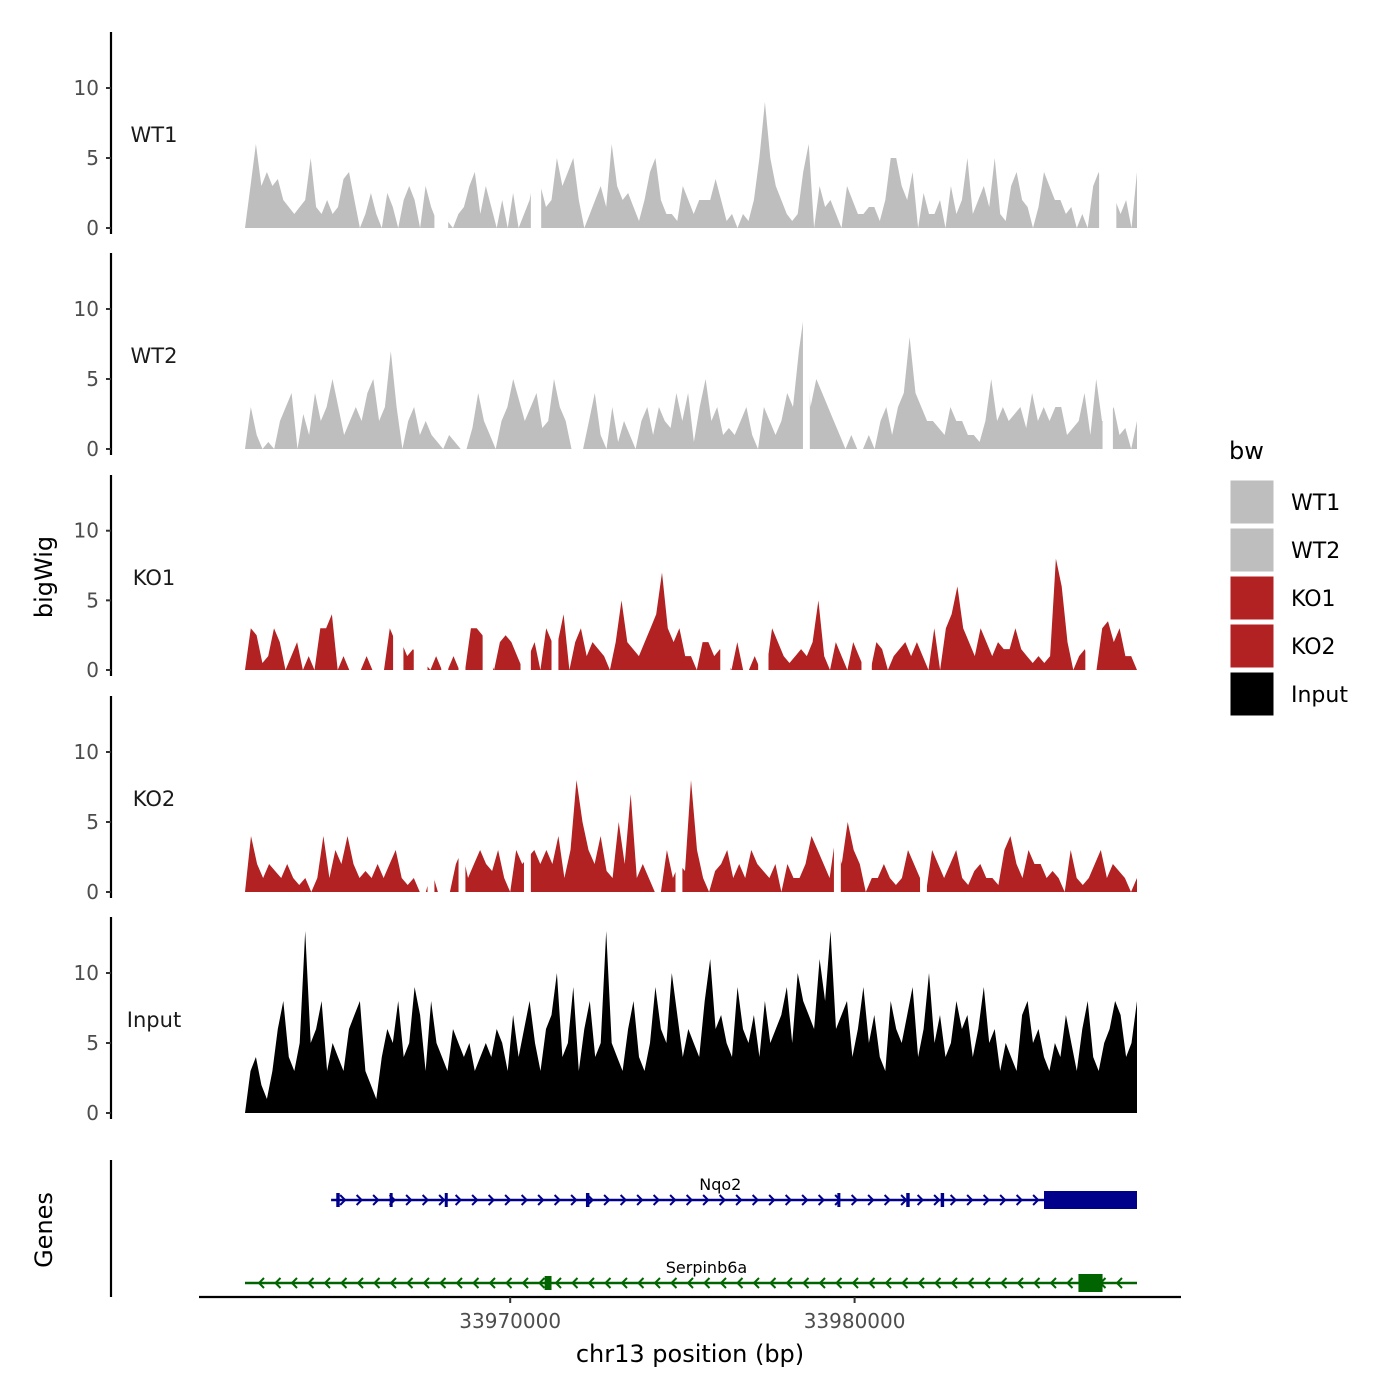 The width and height of the screenshot is (1400, 1400). Describe the element at coordinates (510, 1321) in the screenshot. I see `x-tick-label: 33970000` at that location.